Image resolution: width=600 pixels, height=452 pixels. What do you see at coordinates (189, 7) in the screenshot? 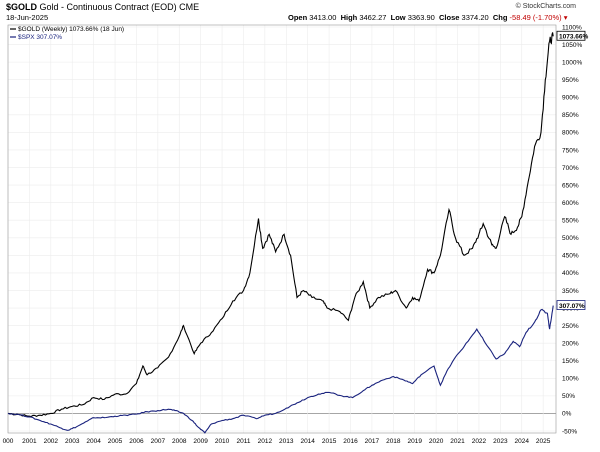
I see `exchange: CME` at bounding box center [189, 7].